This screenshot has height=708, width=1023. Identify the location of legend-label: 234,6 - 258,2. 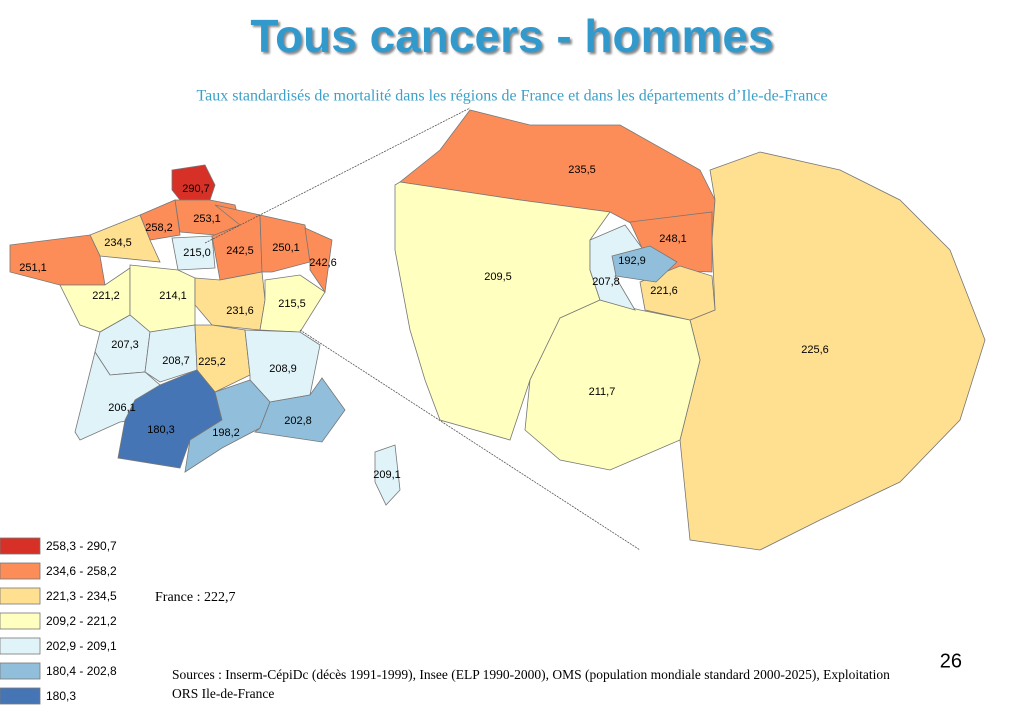
(81, 571).